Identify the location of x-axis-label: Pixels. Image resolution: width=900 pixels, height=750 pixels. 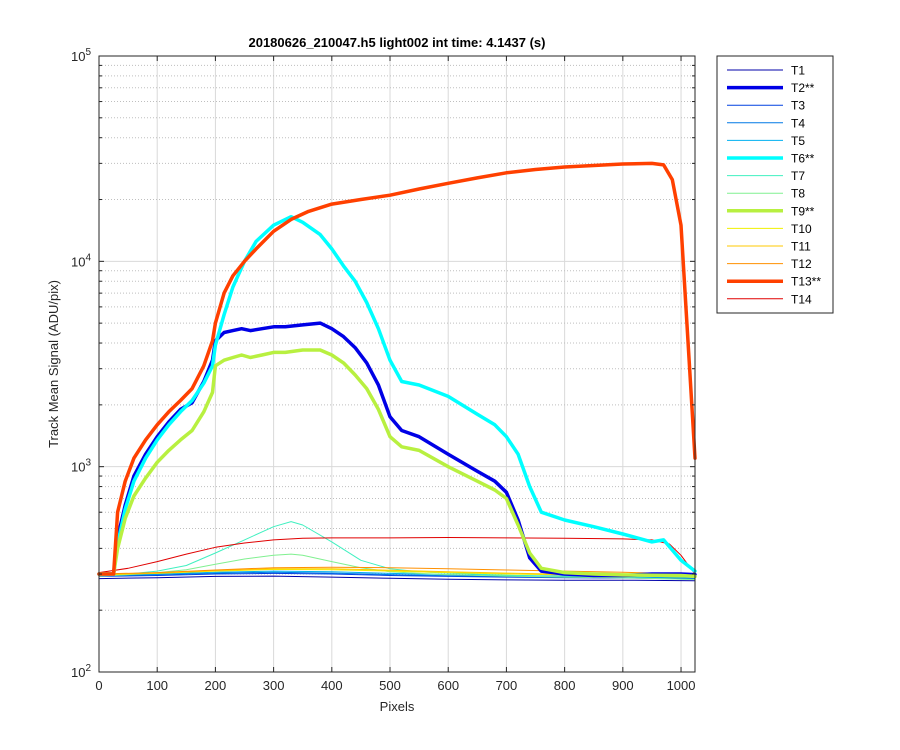
(397, 706).